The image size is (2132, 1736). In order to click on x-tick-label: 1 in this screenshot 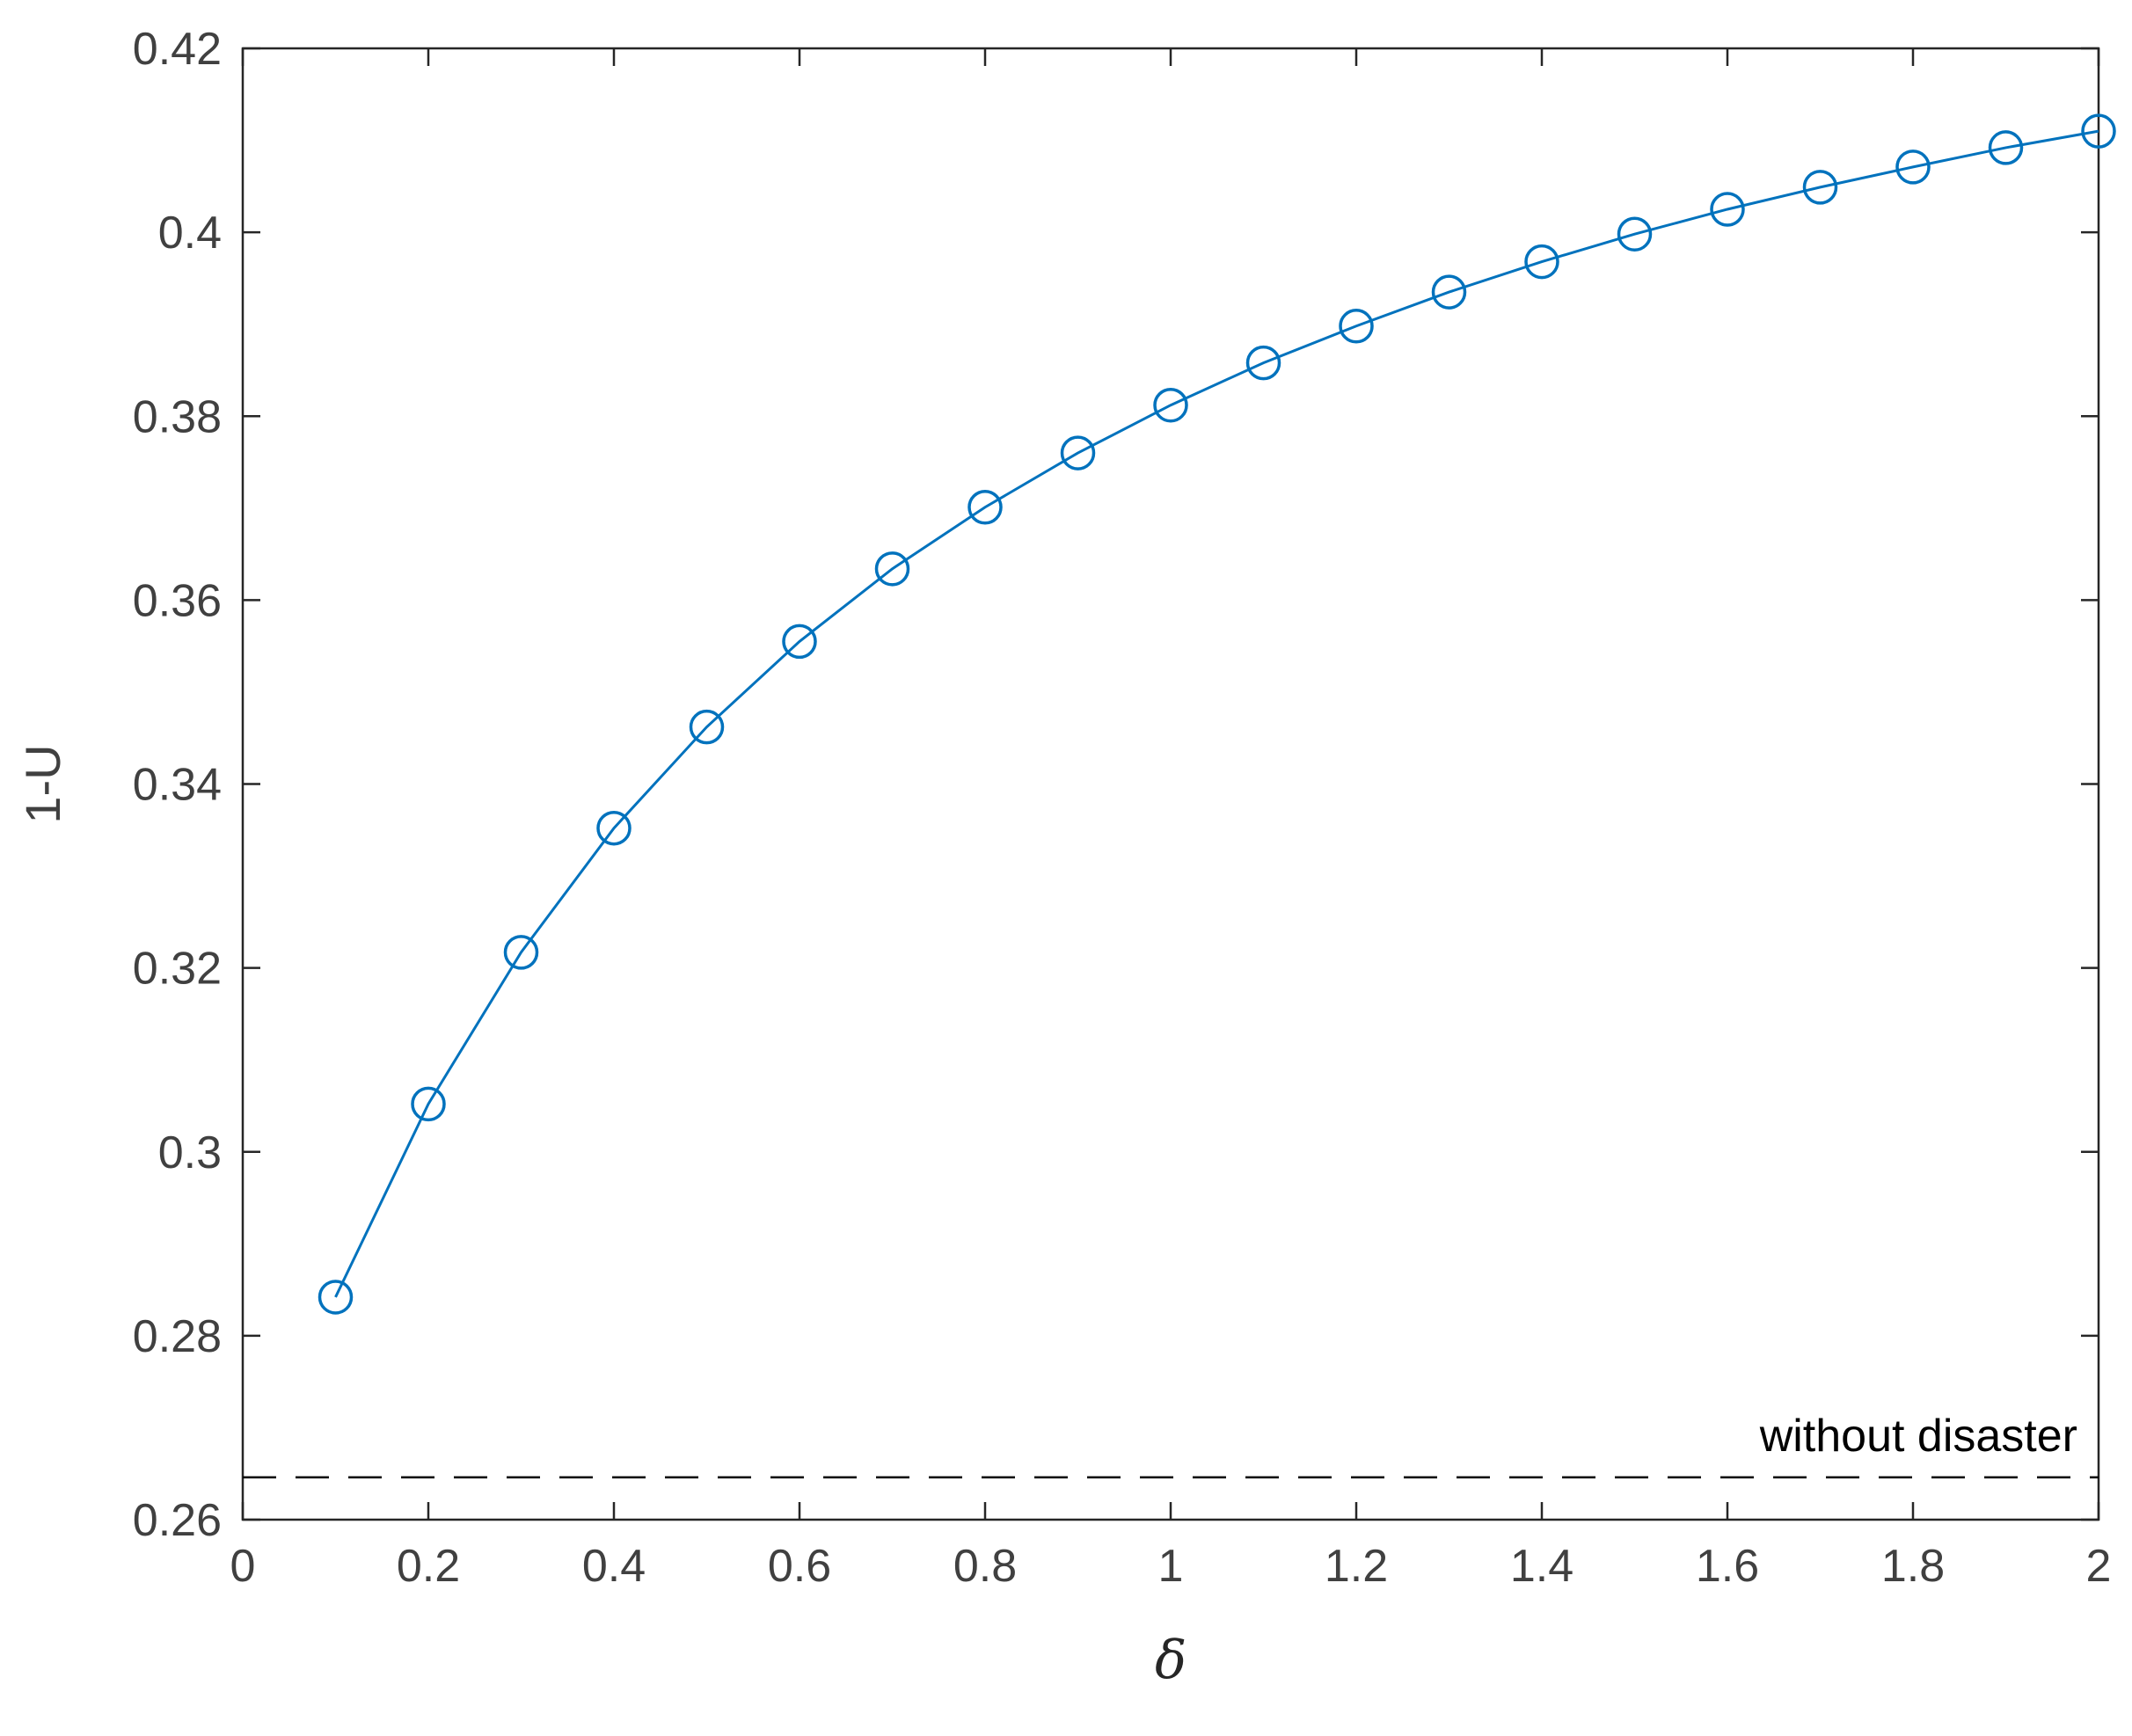, I will do `click(1171, 1567)`.